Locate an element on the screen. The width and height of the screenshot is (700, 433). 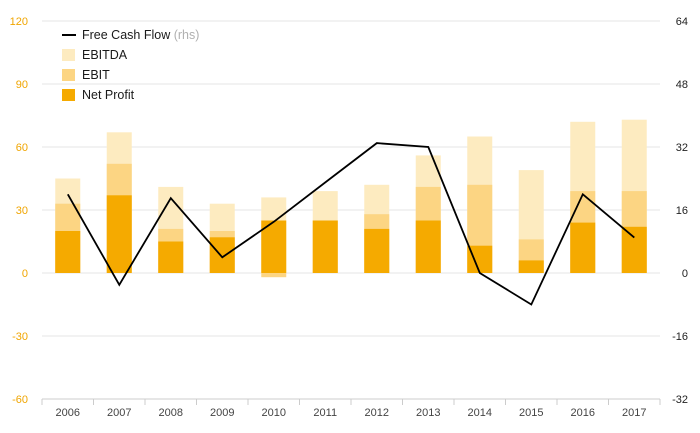
x-tick-label: 2011 is located at coordinates (325, 413).